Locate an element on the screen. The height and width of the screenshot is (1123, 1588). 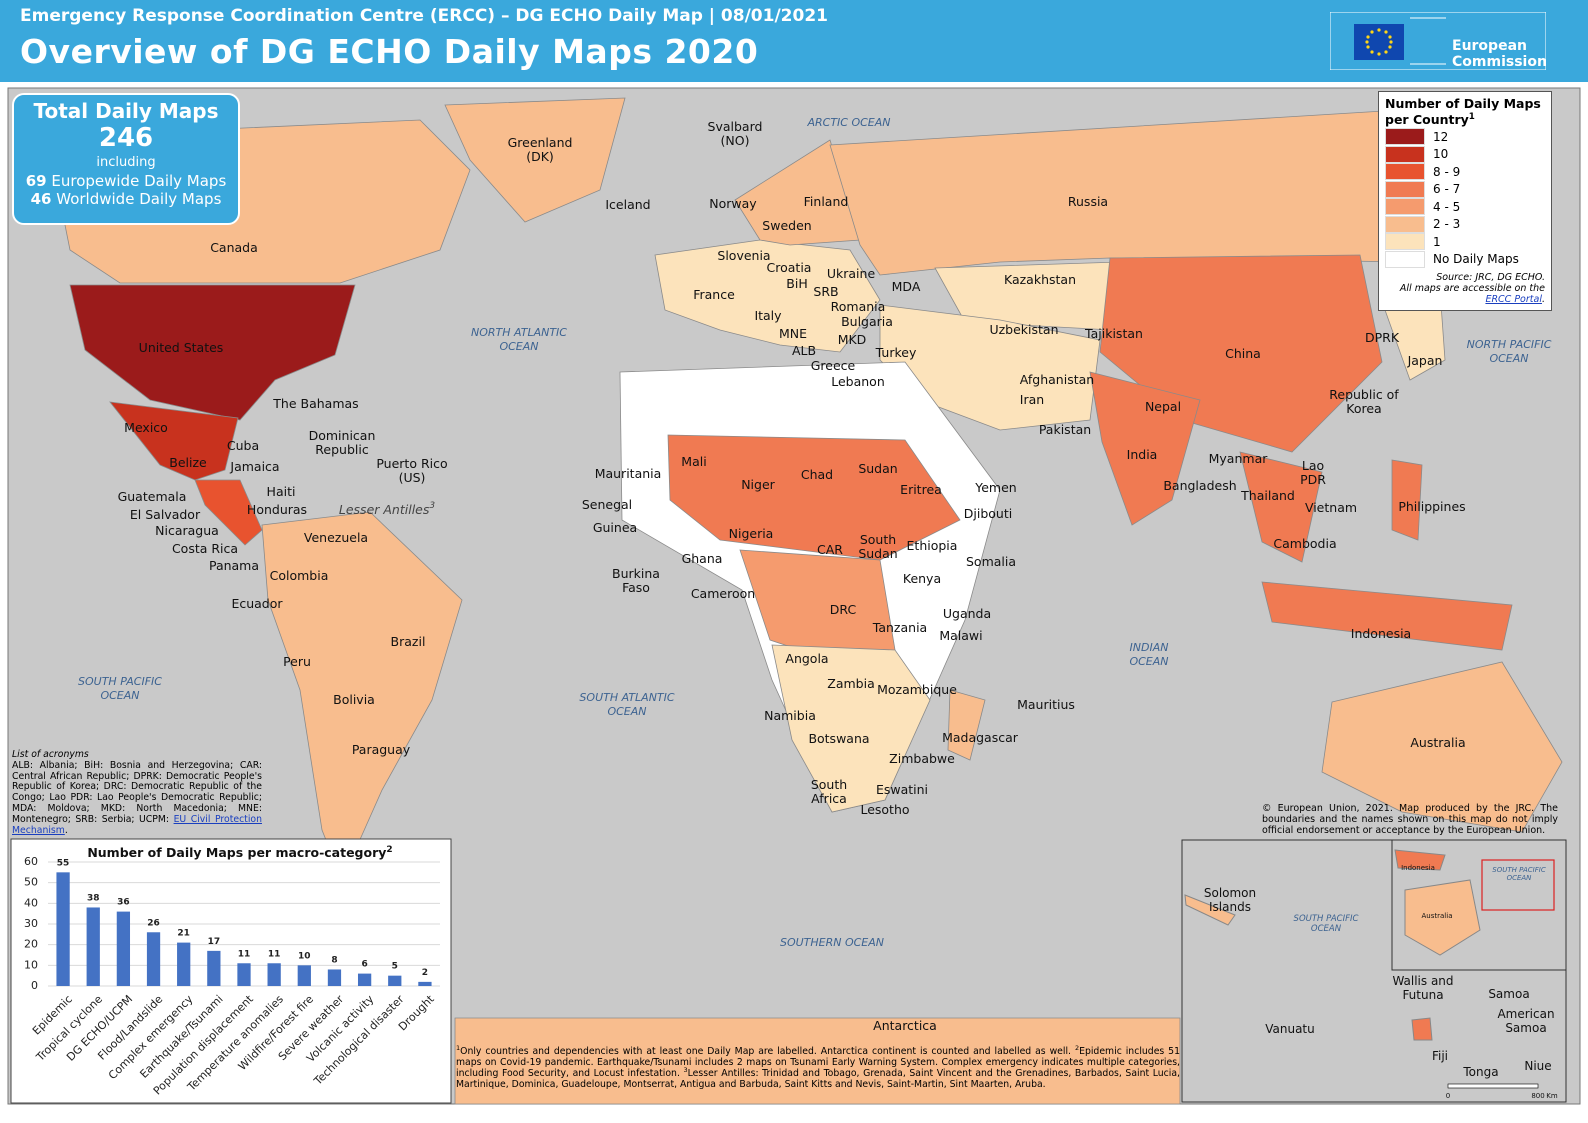
y-tick-label: 10 is located at coordinates (31, 964).